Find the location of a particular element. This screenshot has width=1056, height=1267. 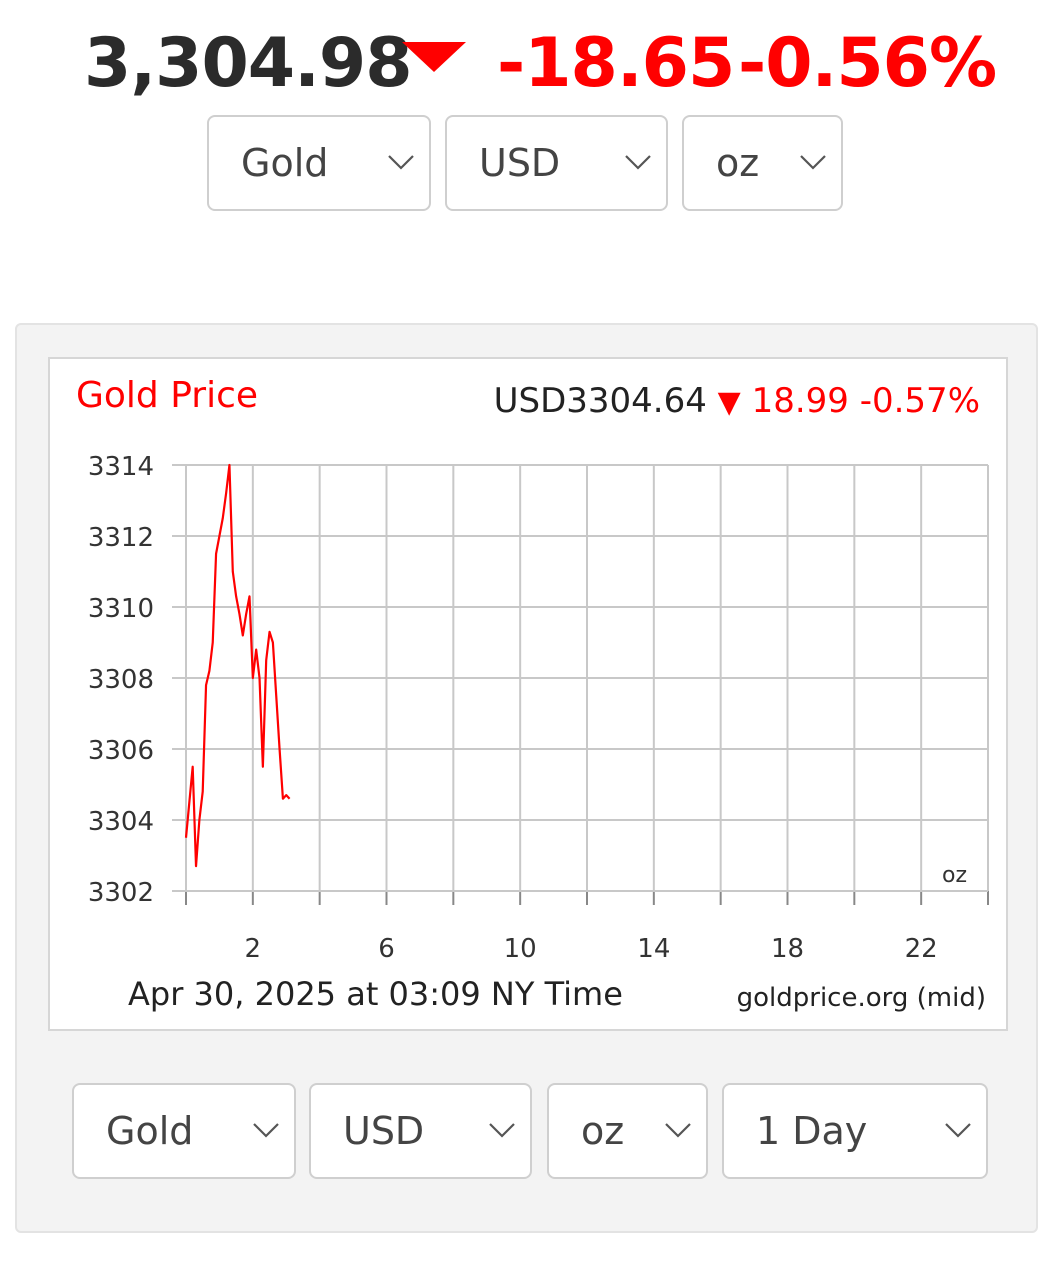

y-tick-label: 3304 is located at coordinates (121, 822).